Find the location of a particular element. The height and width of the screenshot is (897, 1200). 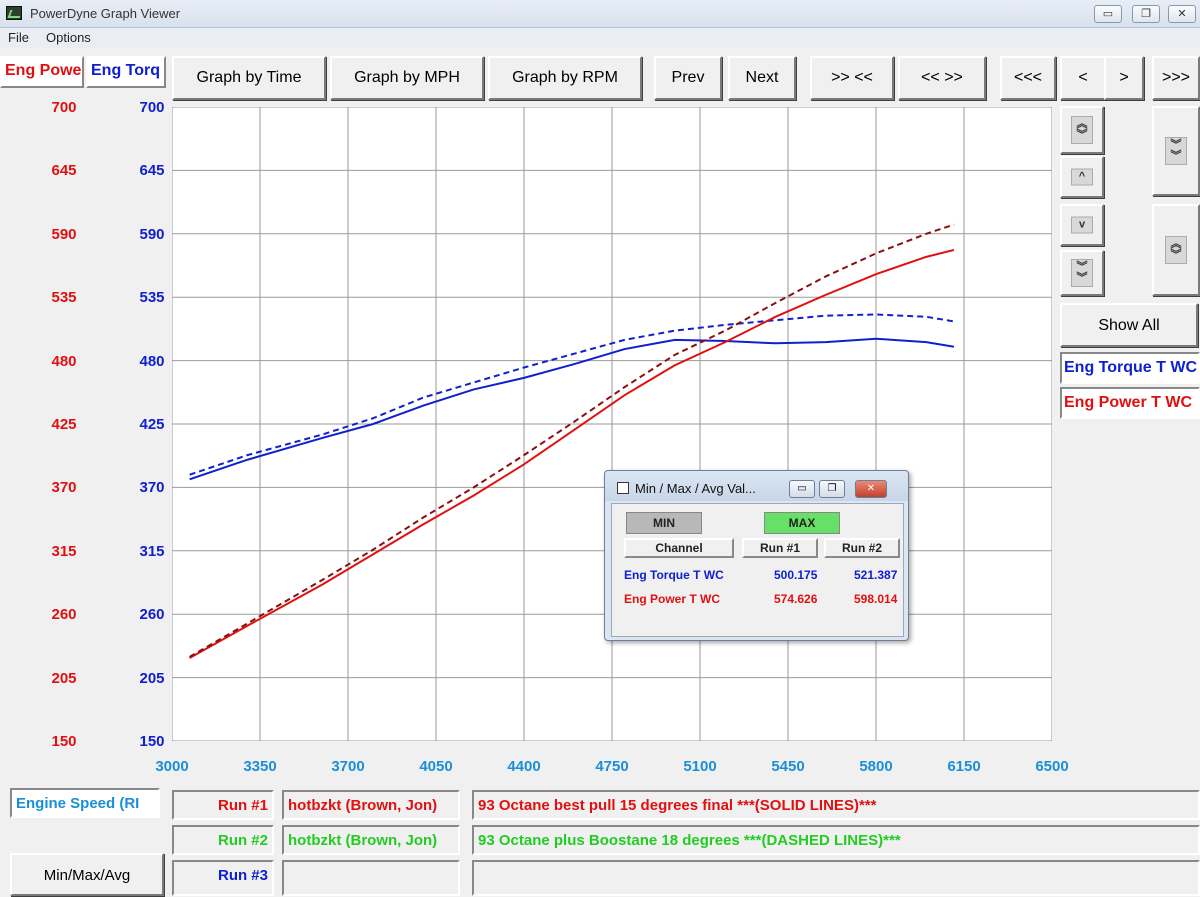

graph-by-mph-button: Graph by MPH is located at coordinates (407, 78).